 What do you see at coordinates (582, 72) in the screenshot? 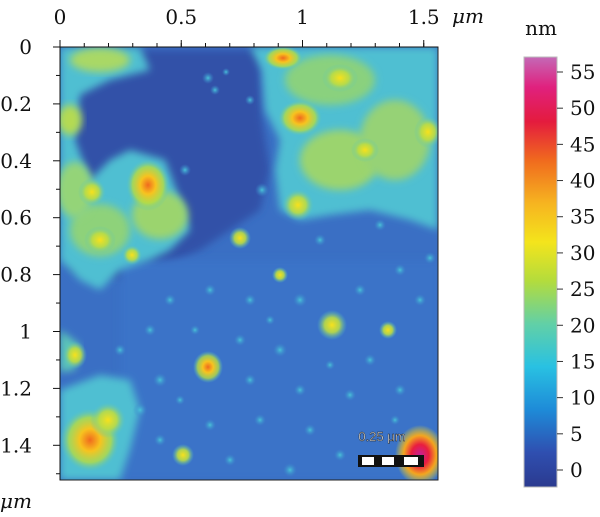
I see `colorbar-tick-label: 55` at bounding box center [582, 72].